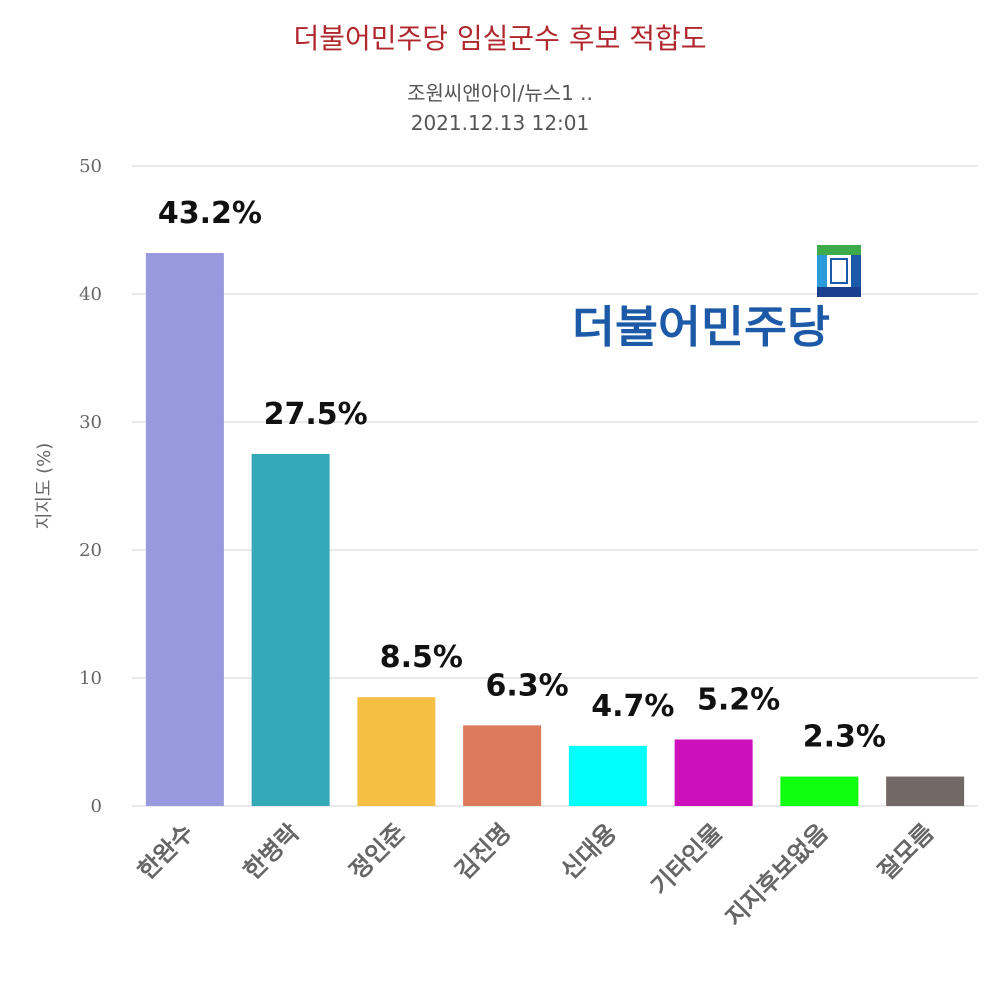  What do you see at coordinates (499, 38) in the screenshot?
I see `chart-title: 더불어민주당 임실군수 후보 적합도` at bounding box center [499, 38].